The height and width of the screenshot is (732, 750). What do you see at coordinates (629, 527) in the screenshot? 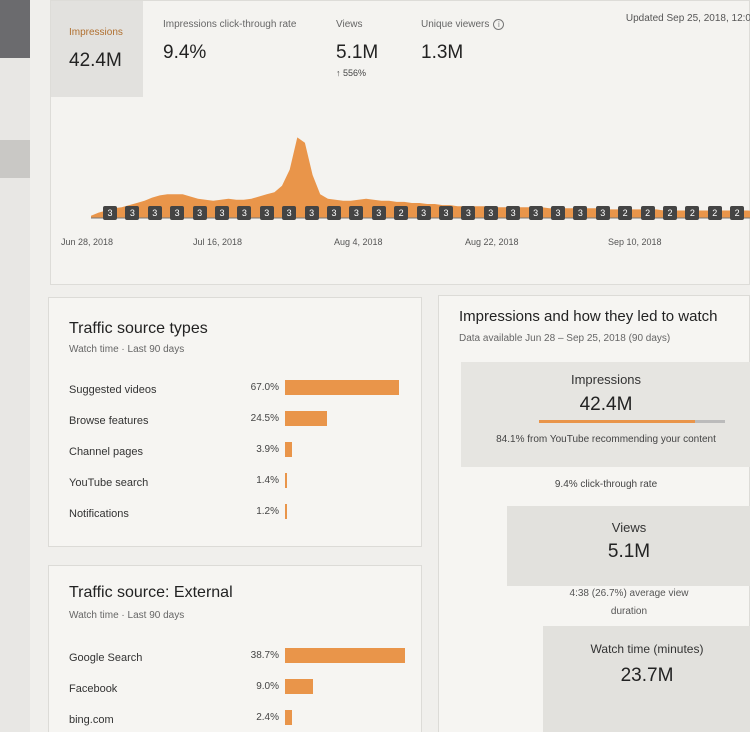
I see `funnel-views-label: Views` at bounding box center [629, 527].